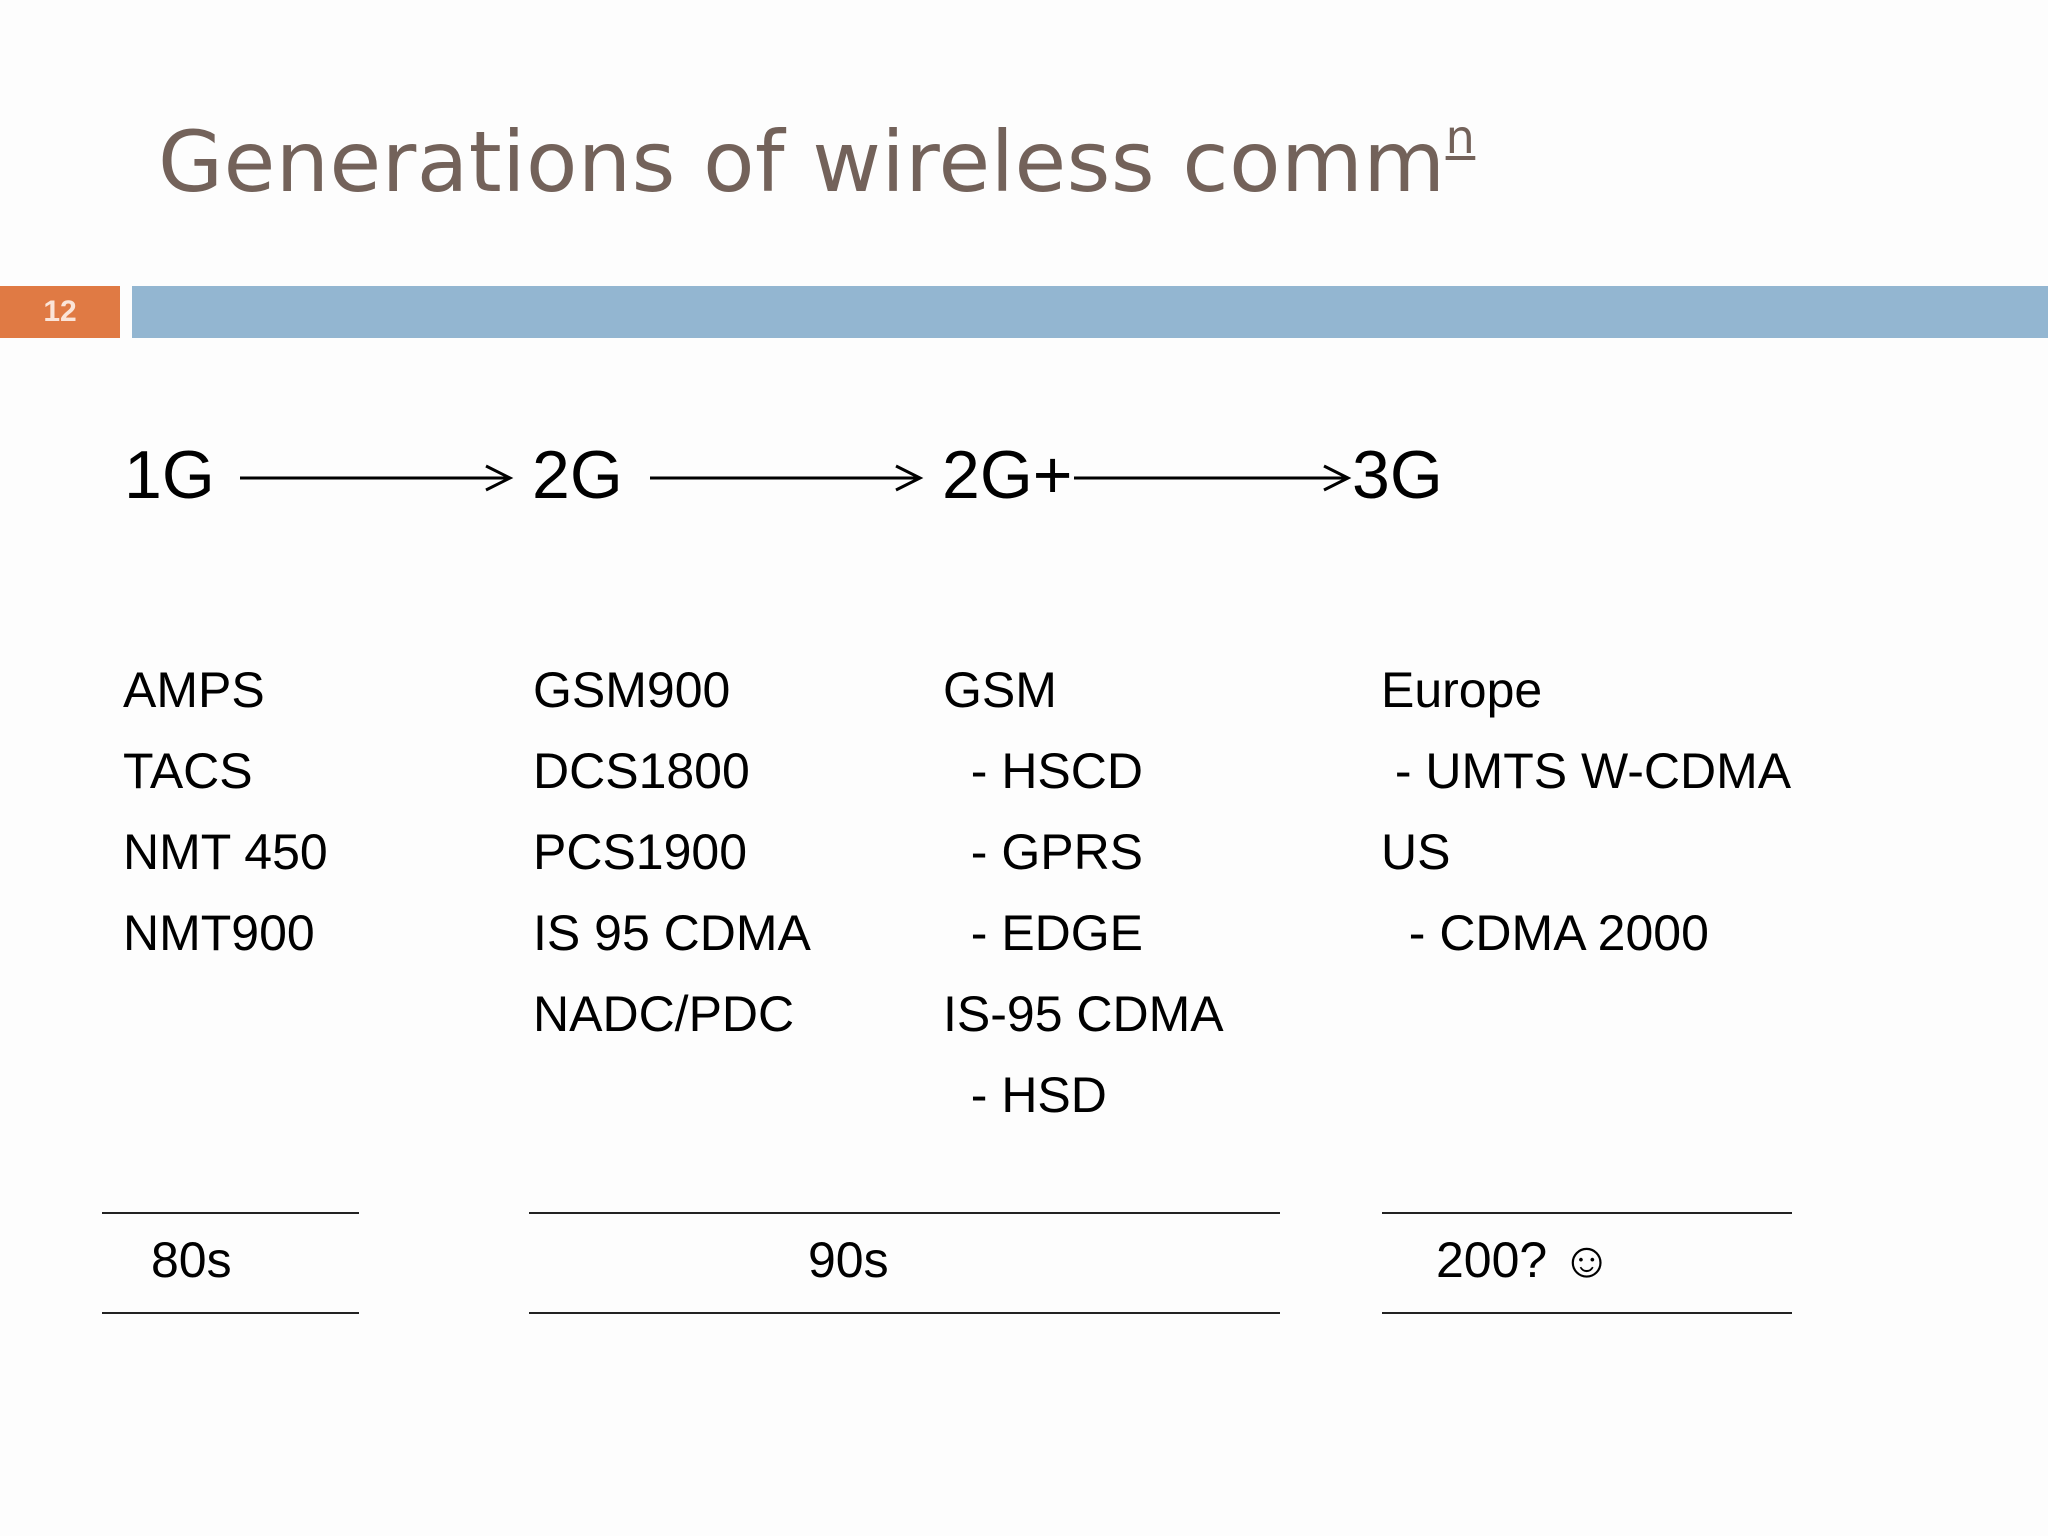 The width and height of the screenshot is (2048, 1536). Describe the element at coordinates (1090, 312) in the screenshot. I see `accent-bar` at that location.